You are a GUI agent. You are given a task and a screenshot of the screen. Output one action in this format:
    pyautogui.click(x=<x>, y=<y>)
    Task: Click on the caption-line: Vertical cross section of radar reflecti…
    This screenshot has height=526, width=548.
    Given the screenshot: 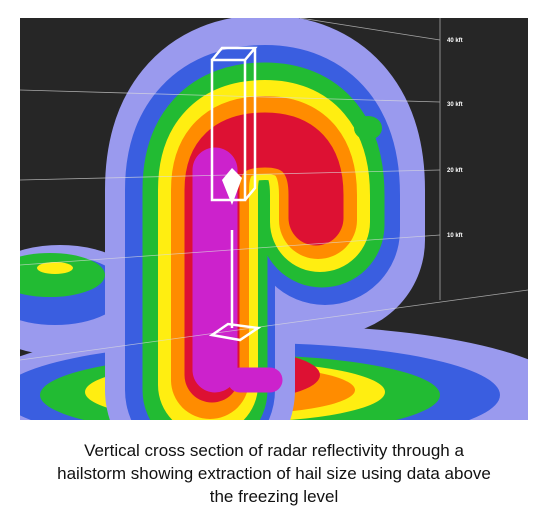 What is the action you would take?
    pyautogui.click(x=274, y=450)
    